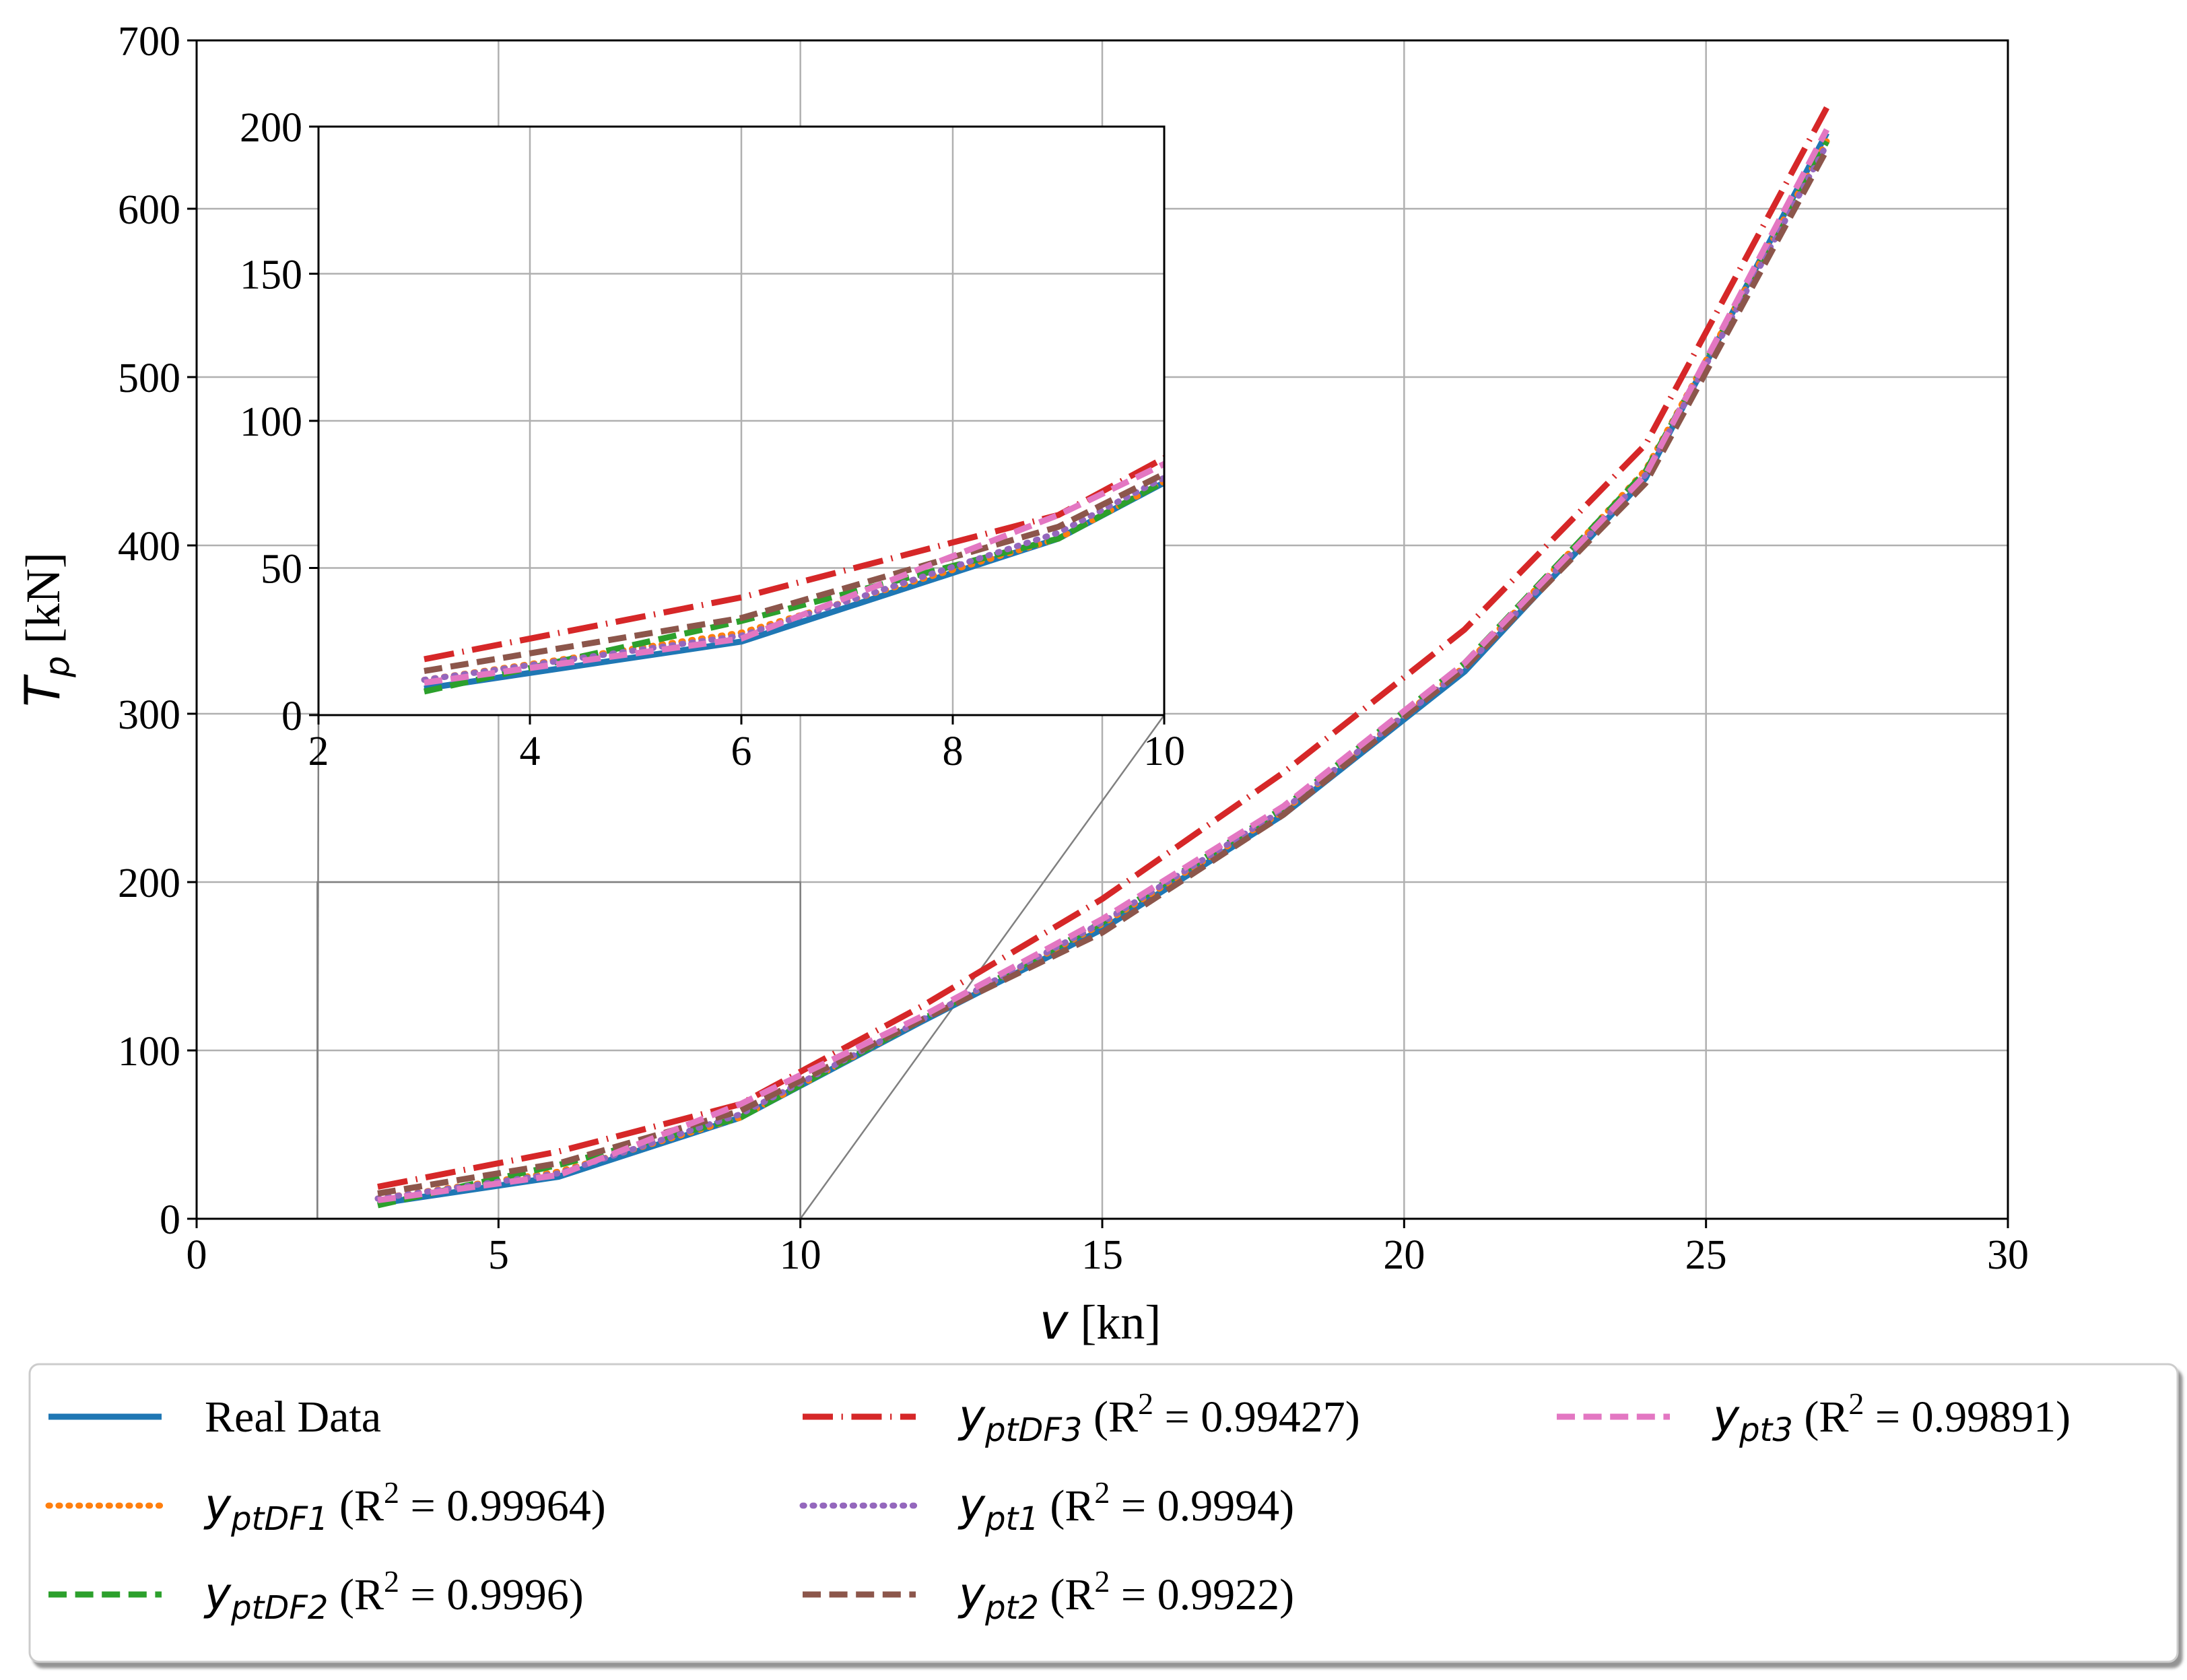 The height and width of the screenshot is (1680, 2187). What do you see at coordinates (58, 667) in the screenshot?
I see `y-axis-subscript: p` at bounding box center [58, 667].